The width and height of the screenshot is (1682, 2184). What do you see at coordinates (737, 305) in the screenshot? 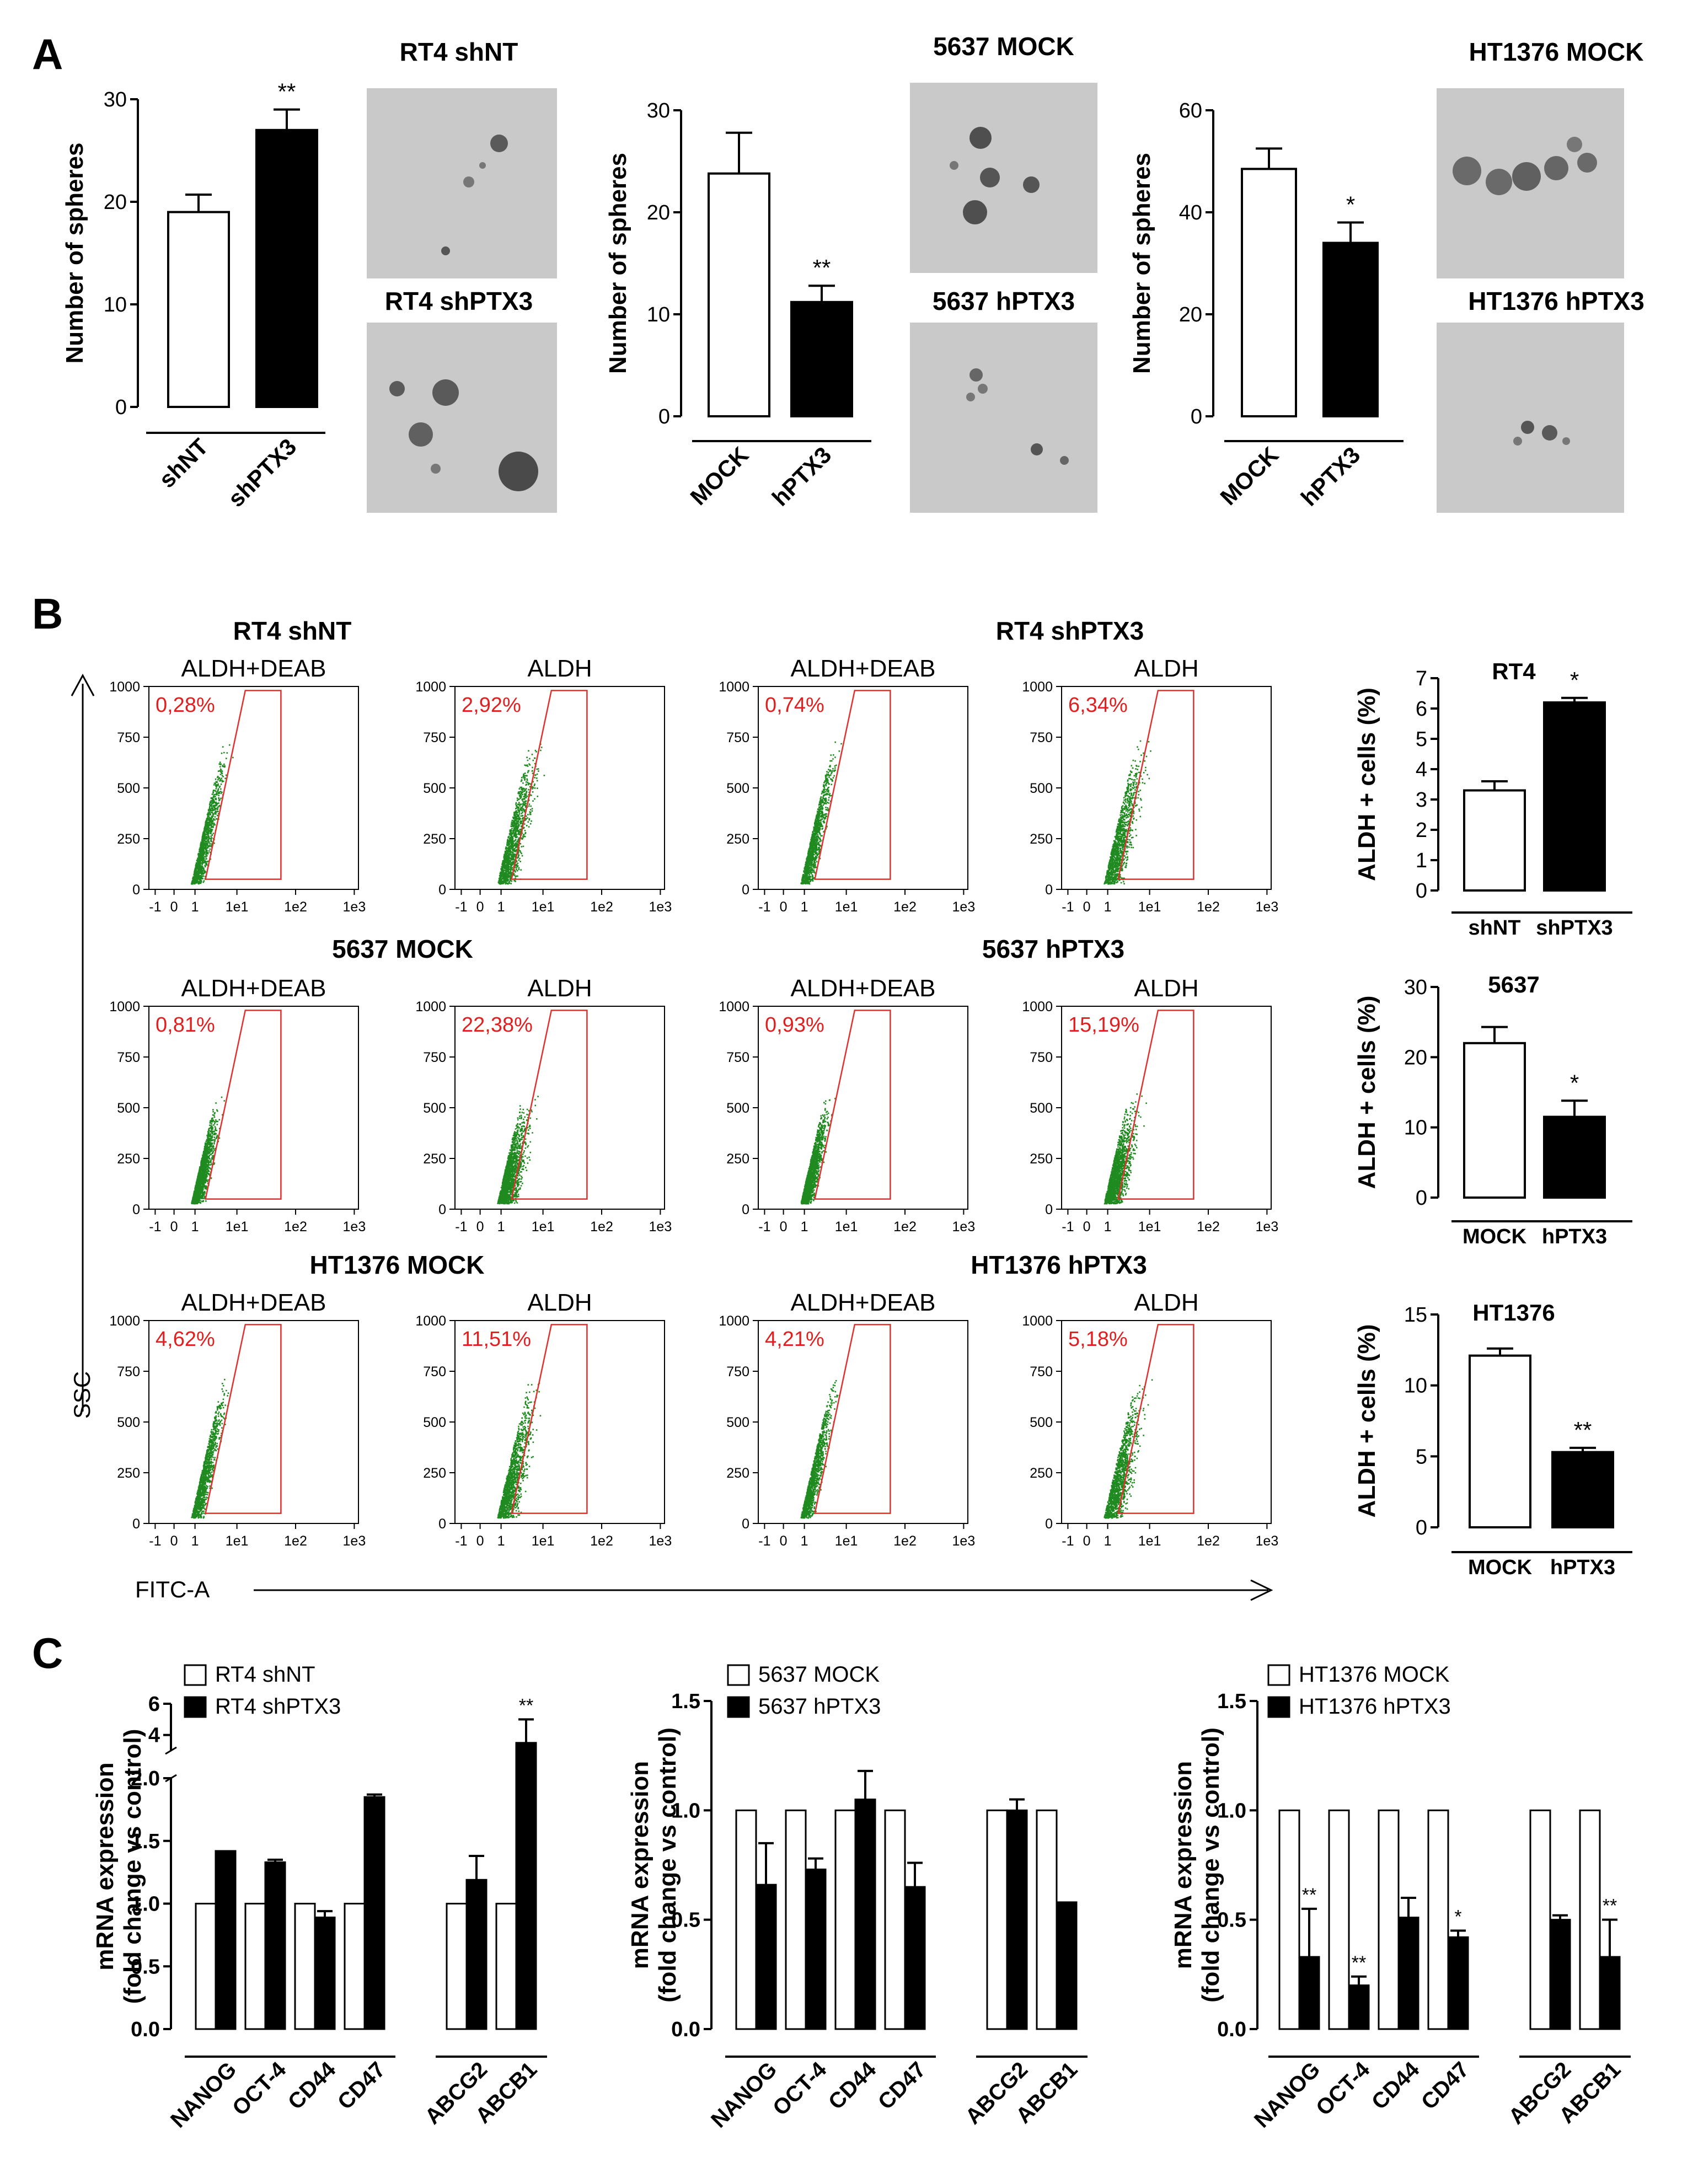
I see `bar-chart-1: 0 10 20 30 Number of spheres MOCK ** hPTX3` at bounding box center [737, 305].